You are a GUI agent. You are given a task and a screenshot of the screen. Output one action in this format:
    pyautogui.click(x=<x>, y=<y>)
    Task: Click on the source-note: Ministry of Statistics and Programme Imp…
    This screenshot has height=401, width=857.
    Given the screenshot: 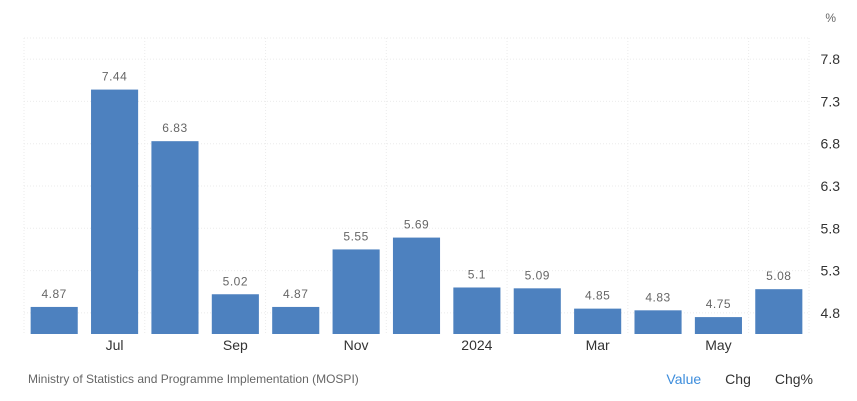 What is the action you would take?
    pyautogui.click(x=193, y=379)
    